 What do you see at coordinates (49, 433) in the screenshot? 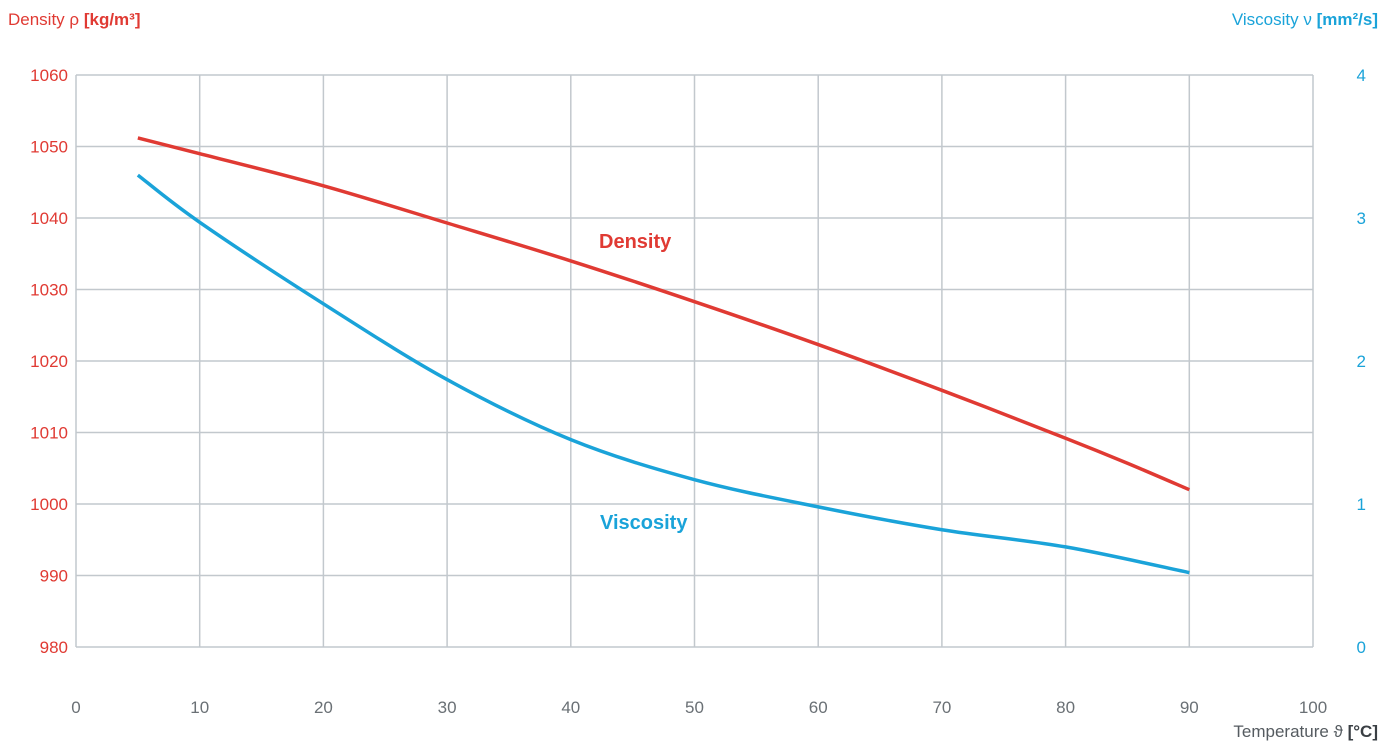
I see `y-left-tick-label: 1010` at bounding box center [49, 433].